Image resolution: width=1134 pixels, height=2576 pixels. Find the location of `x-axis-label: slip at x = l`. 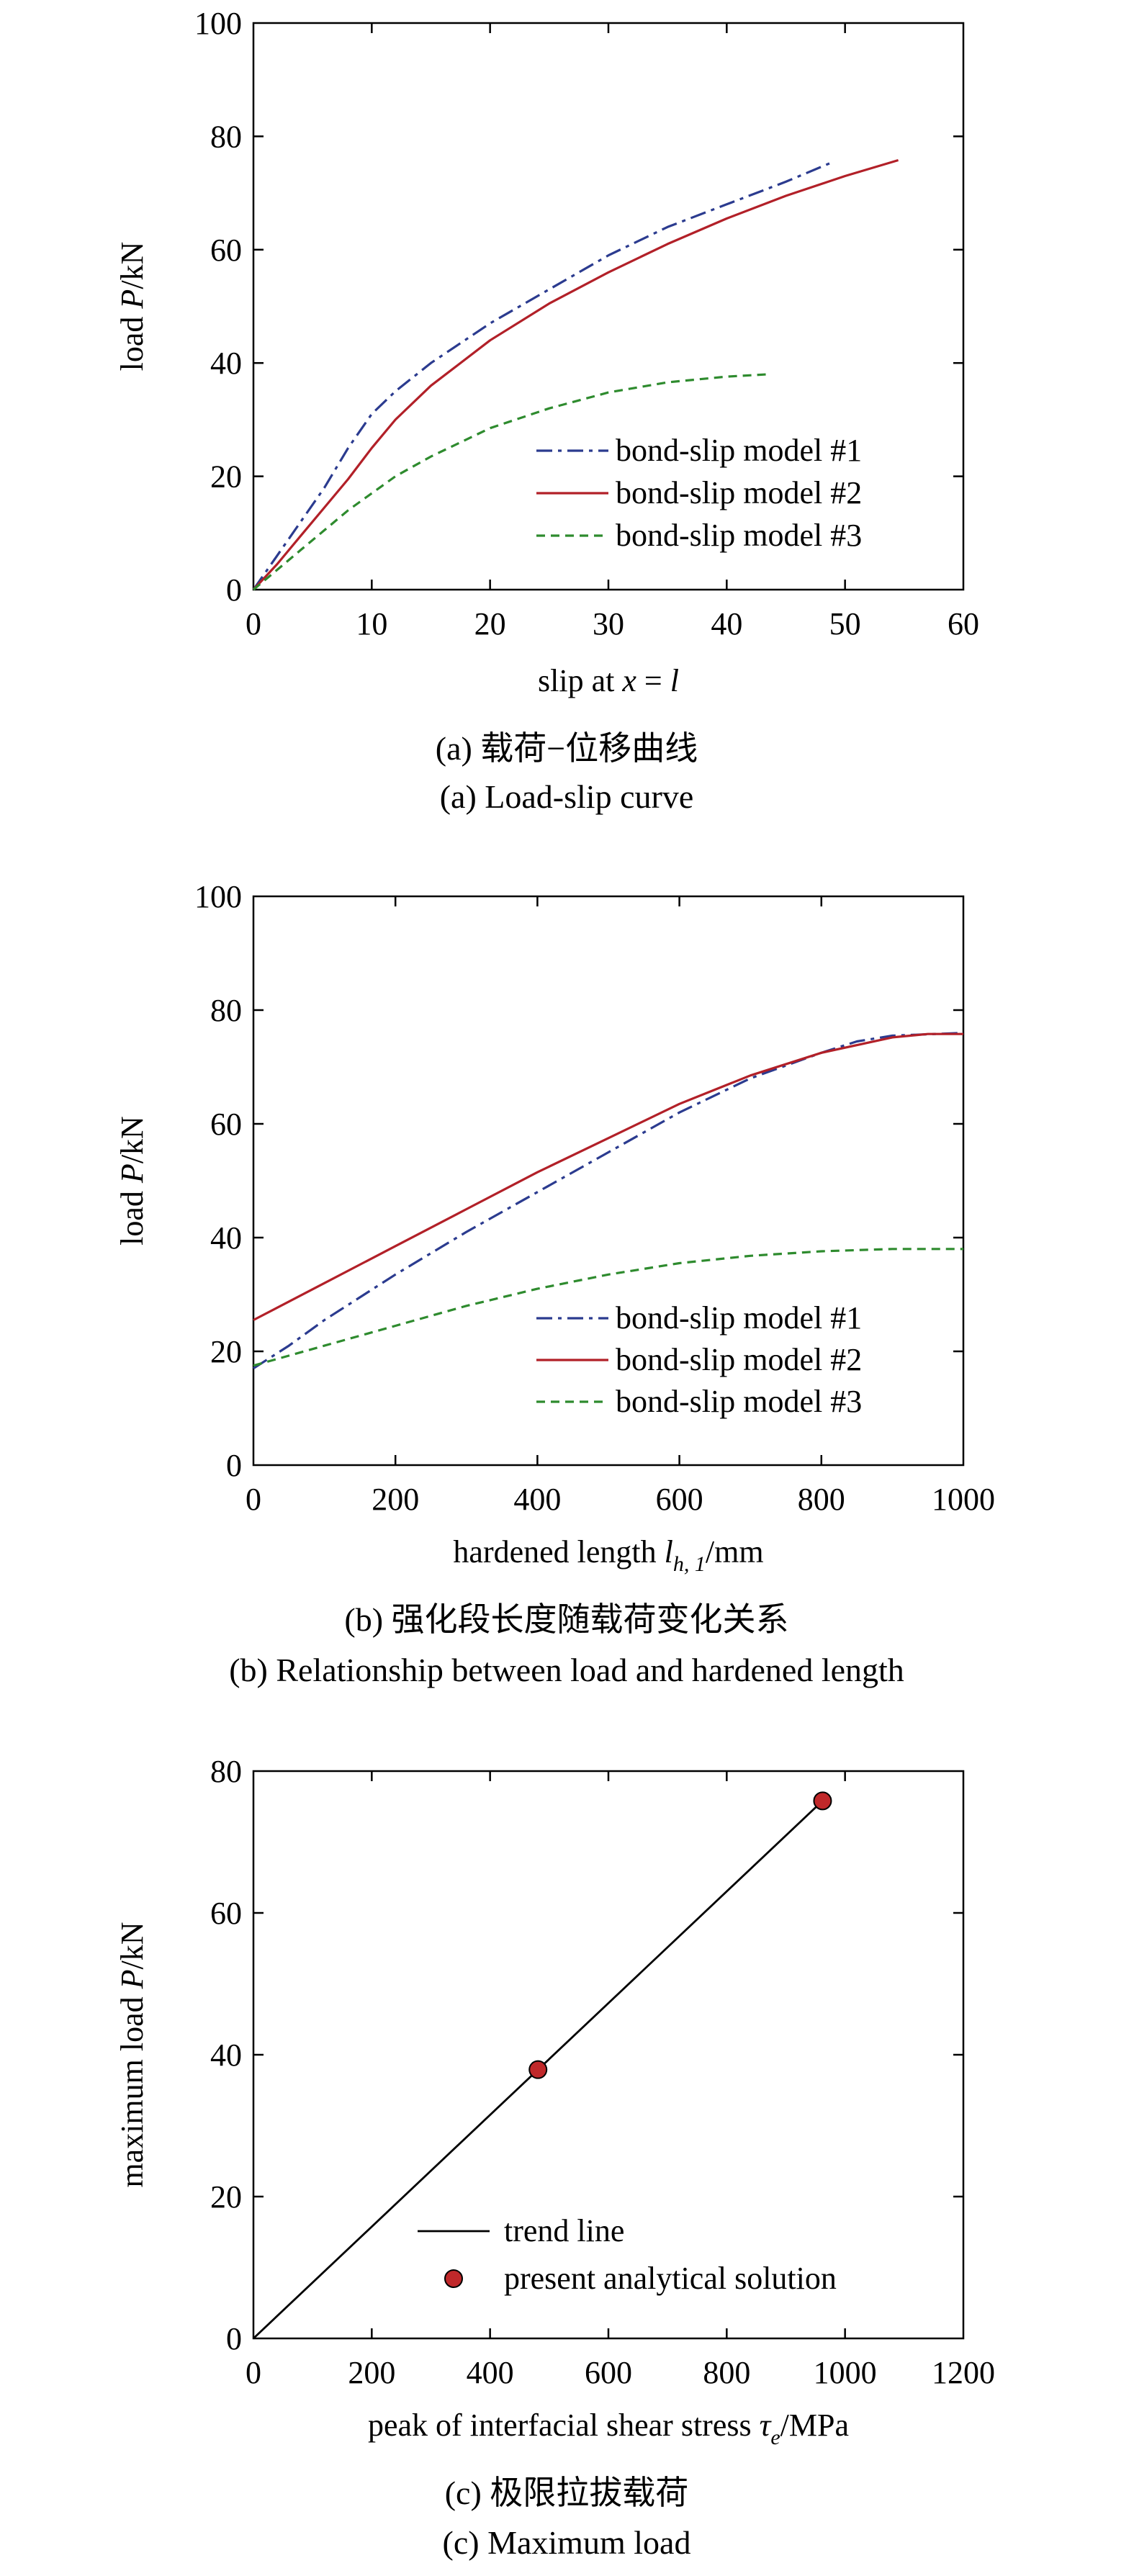

x-axis-label: slip at x = l is located at coordinates (608, 680).